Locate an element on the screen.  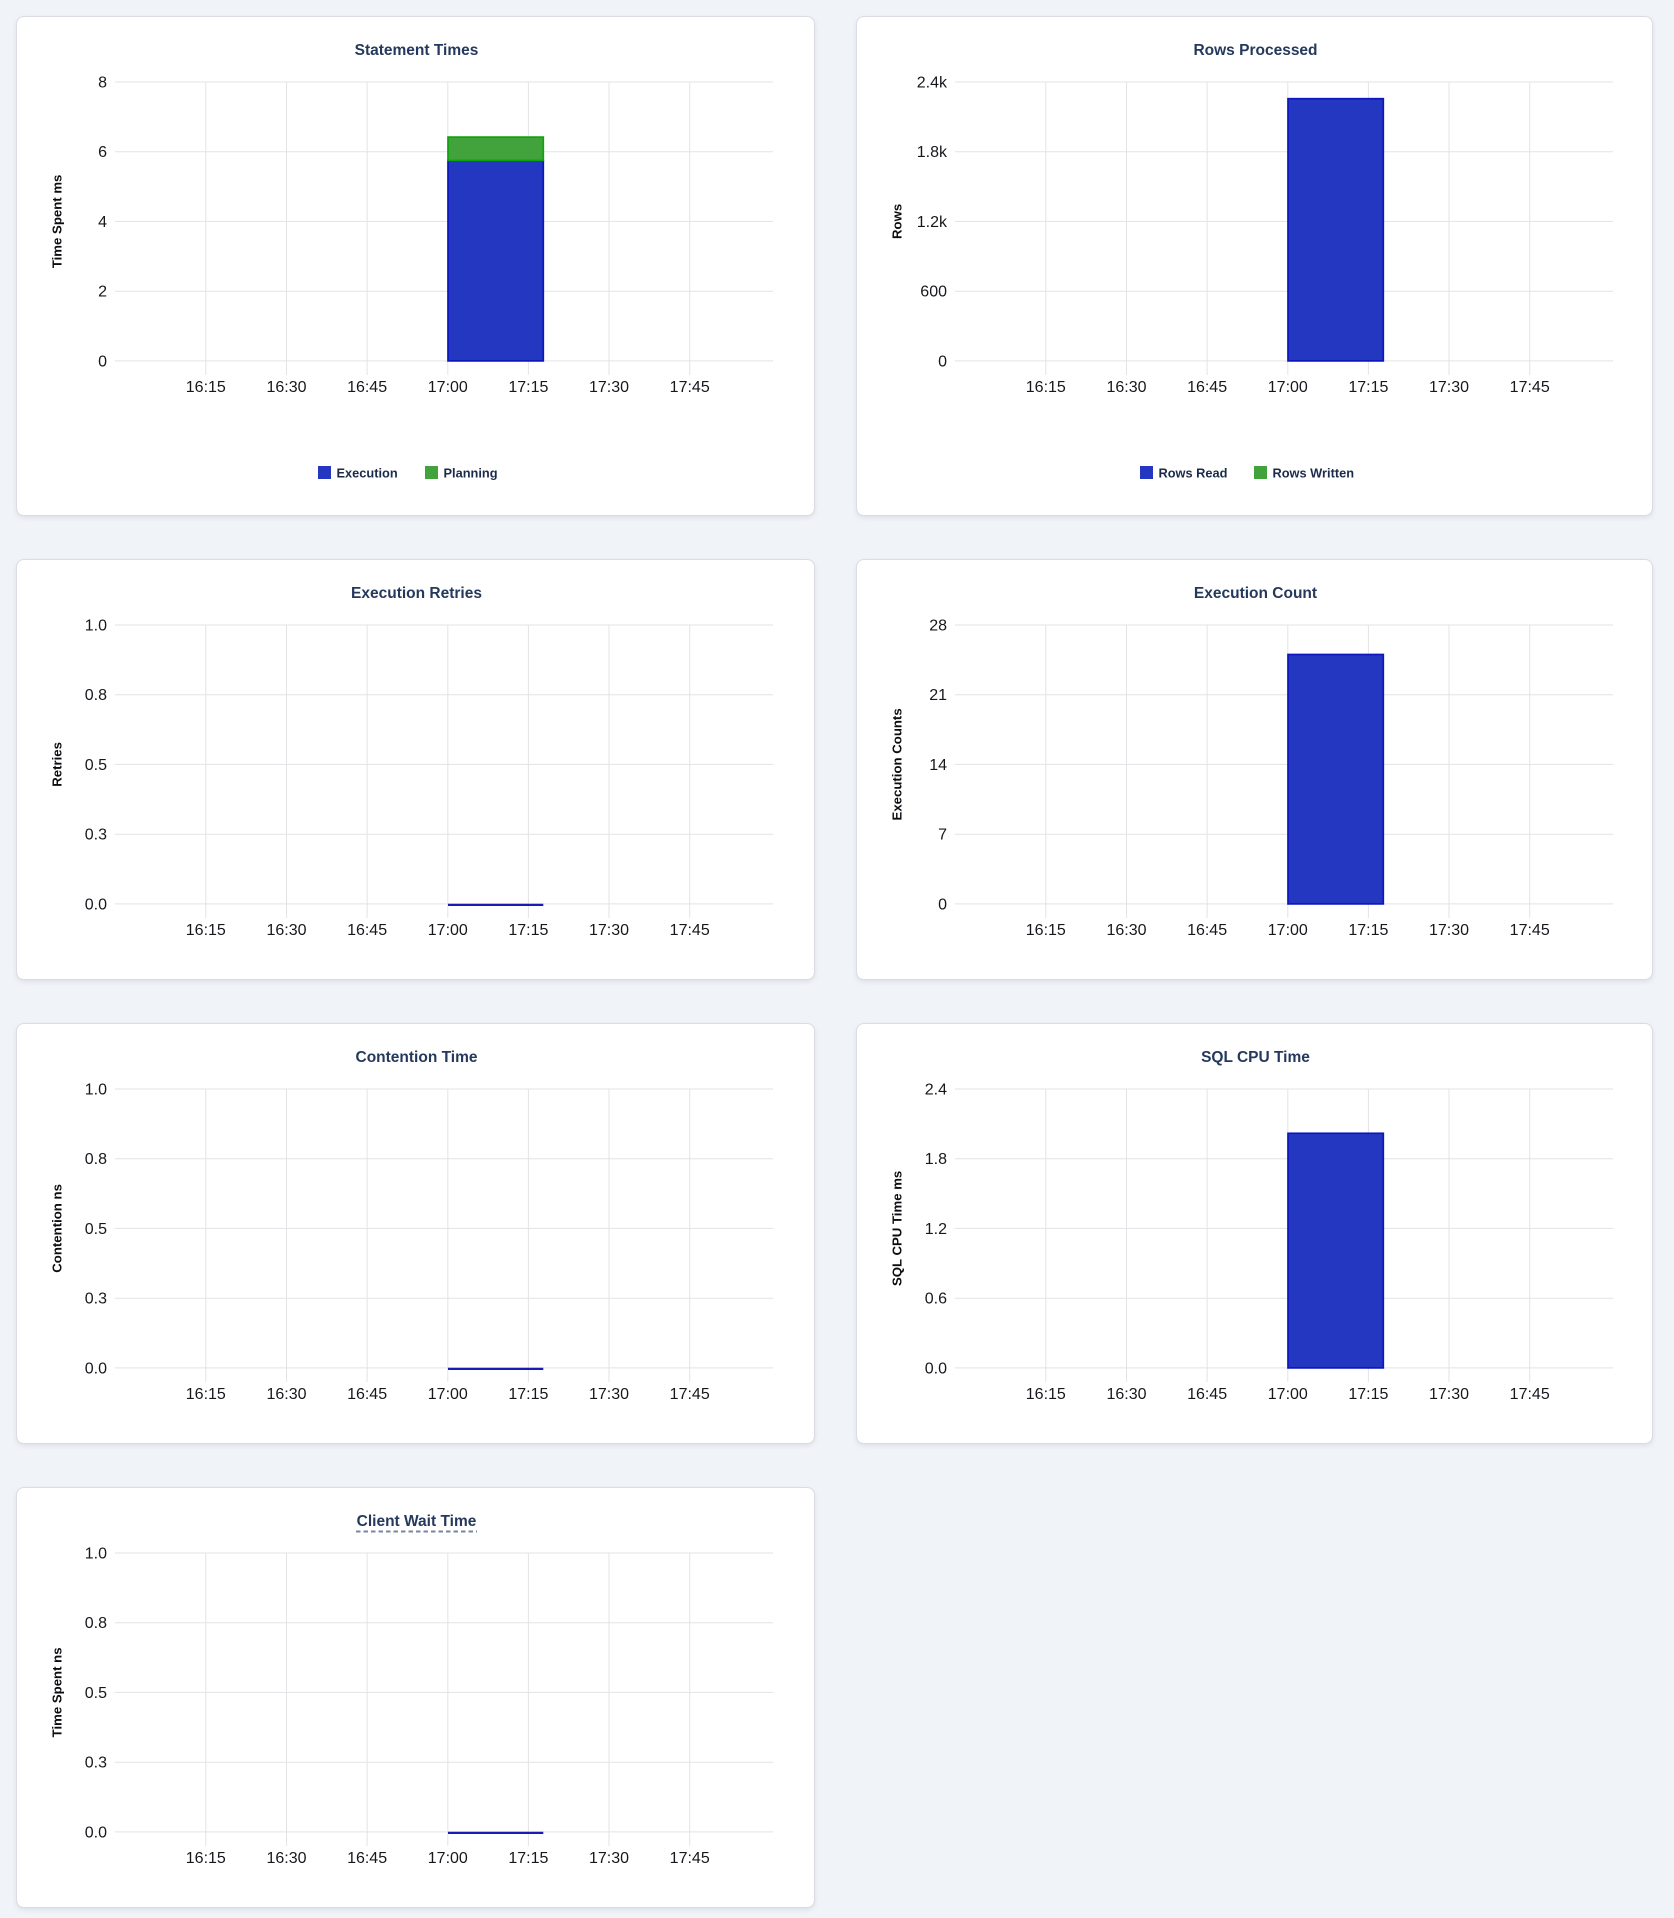
svg-text: 1.8k is located at coordinates (932, 152).